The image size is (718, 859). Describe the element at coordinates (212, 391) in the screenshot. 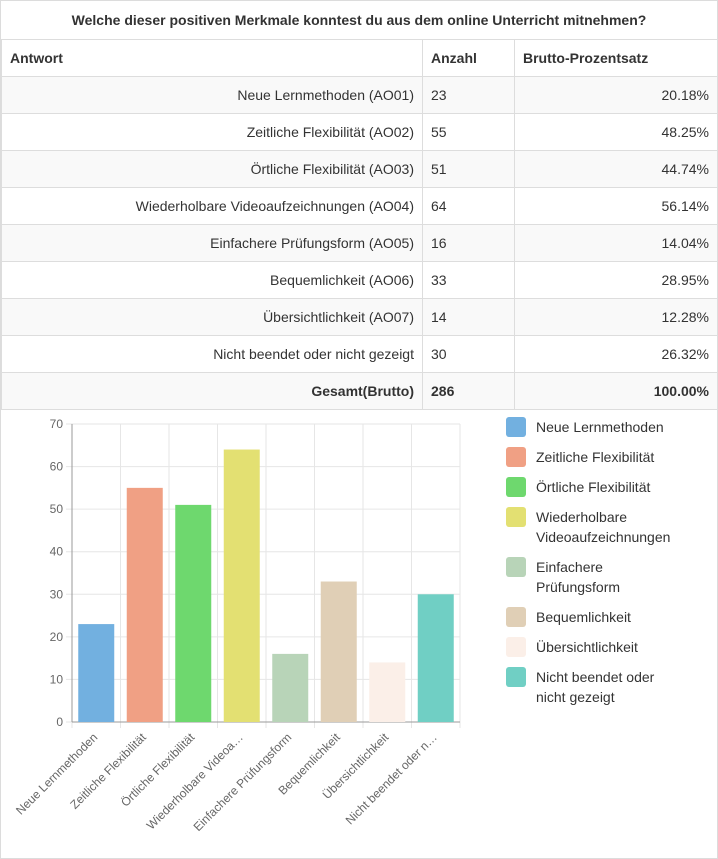

I see `total-label: Gesamt(Brutto)` at that location.